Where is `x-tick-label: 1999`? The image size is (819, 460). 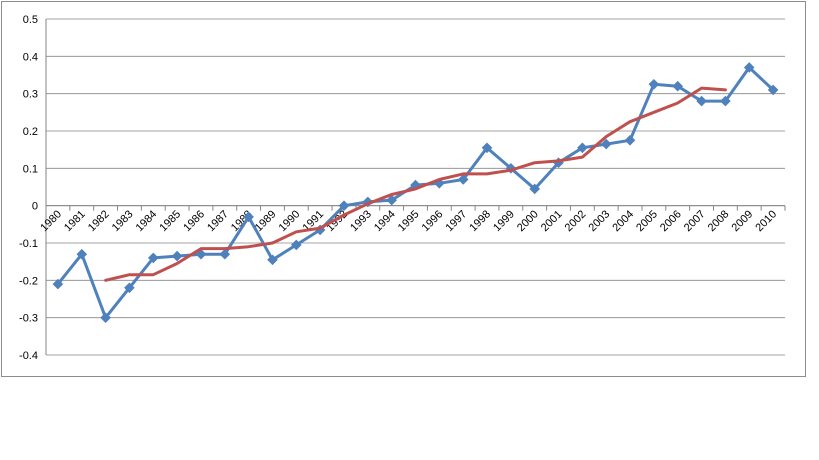
x-tick-label: 1999 is located at coordinates (504, 221).